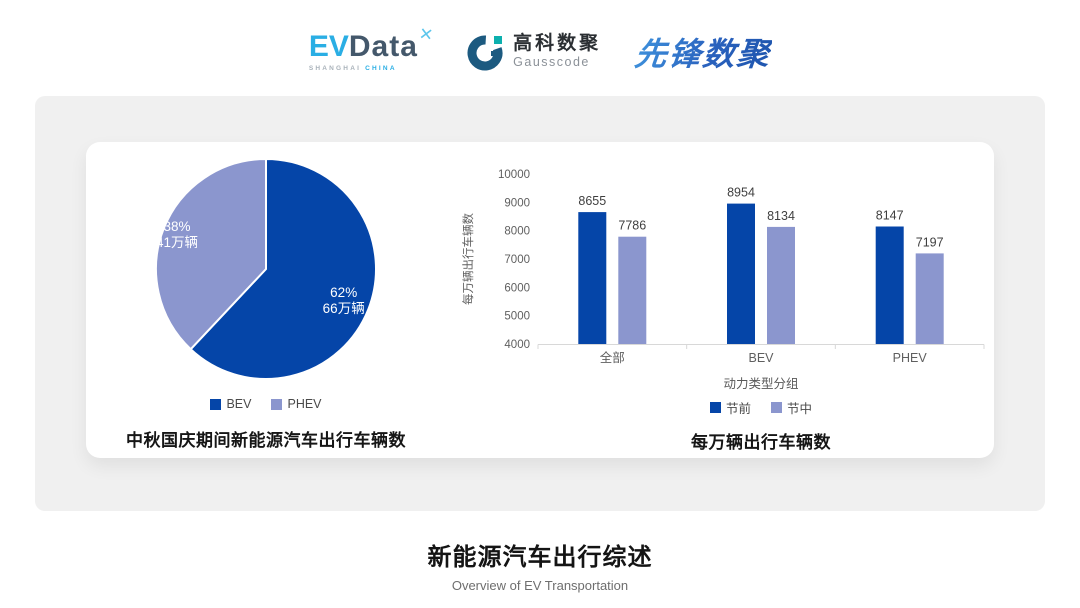 Image resolution: width=1080 pixels, height=608 pixels. Describe the element at coordinates (381, 68) in the screenshot. I see `evdata-china-text: CHINA` at that location.